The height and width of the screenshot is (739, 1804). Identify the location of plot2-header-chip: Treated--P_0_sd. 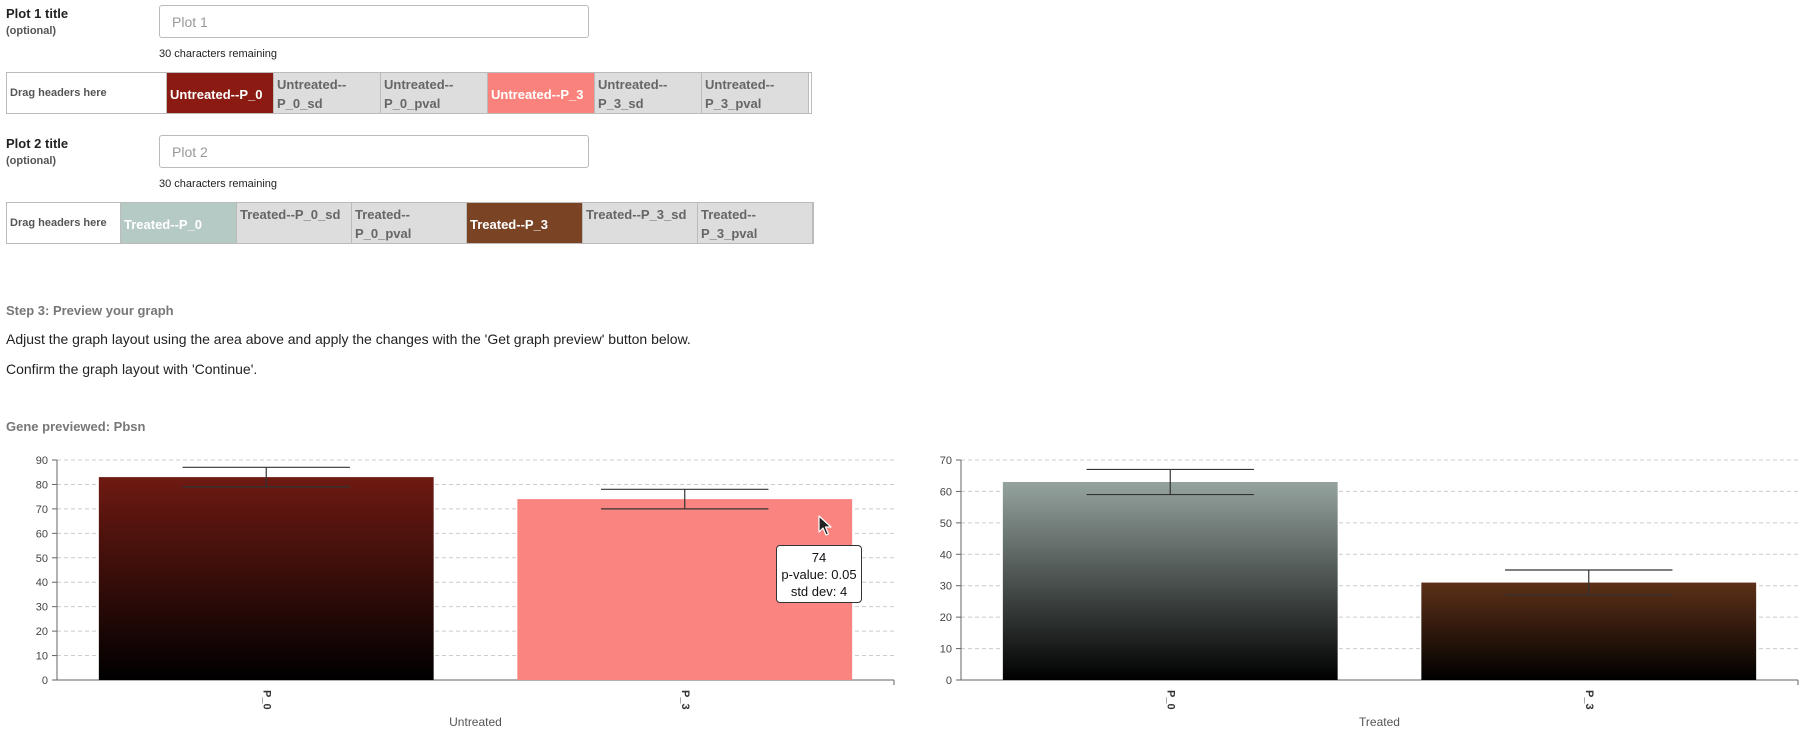
(294, 223).